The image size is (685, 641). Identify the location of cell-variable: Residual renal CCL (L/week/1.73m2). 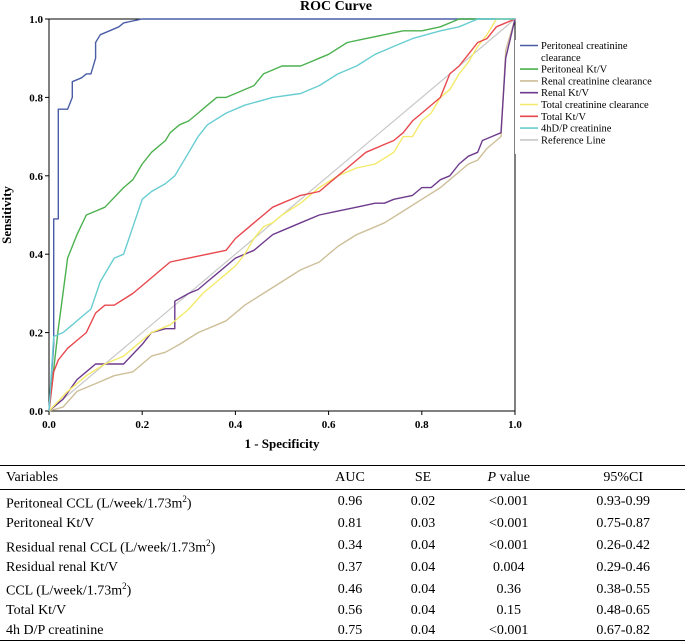
(155, 546).